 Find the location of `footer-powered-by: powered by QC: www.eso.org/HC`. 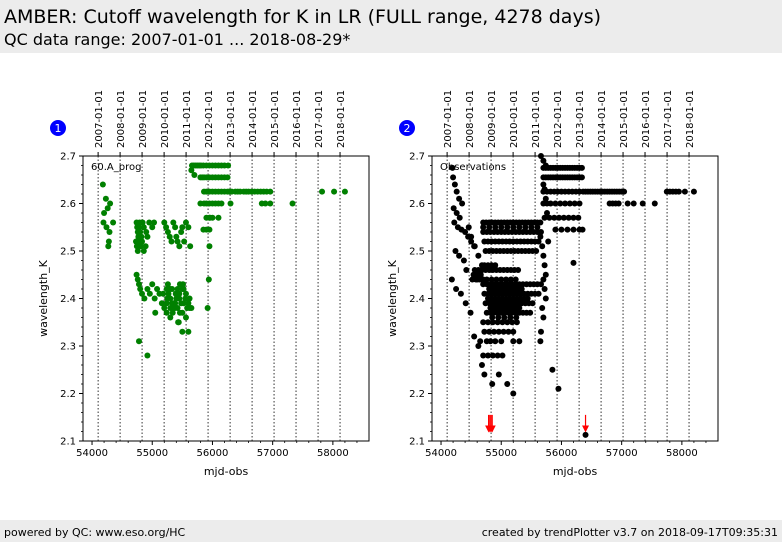

footer-powered-by: powered by QC: www.eso.org/HC is located at coordinates (95, 532).